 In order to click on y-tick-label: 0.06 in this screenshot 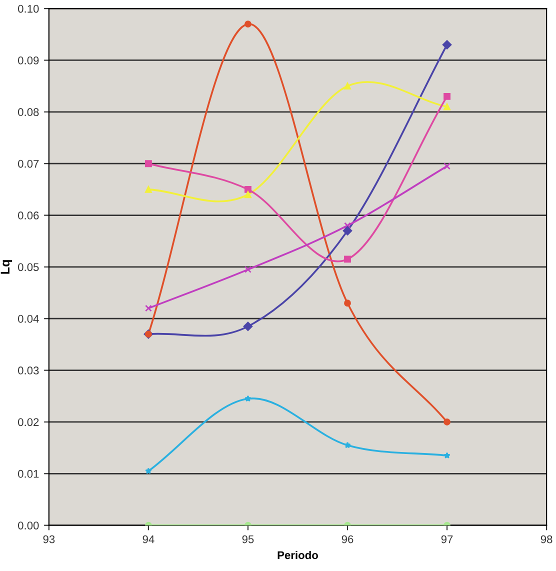, I will do `click(28, 216)`.